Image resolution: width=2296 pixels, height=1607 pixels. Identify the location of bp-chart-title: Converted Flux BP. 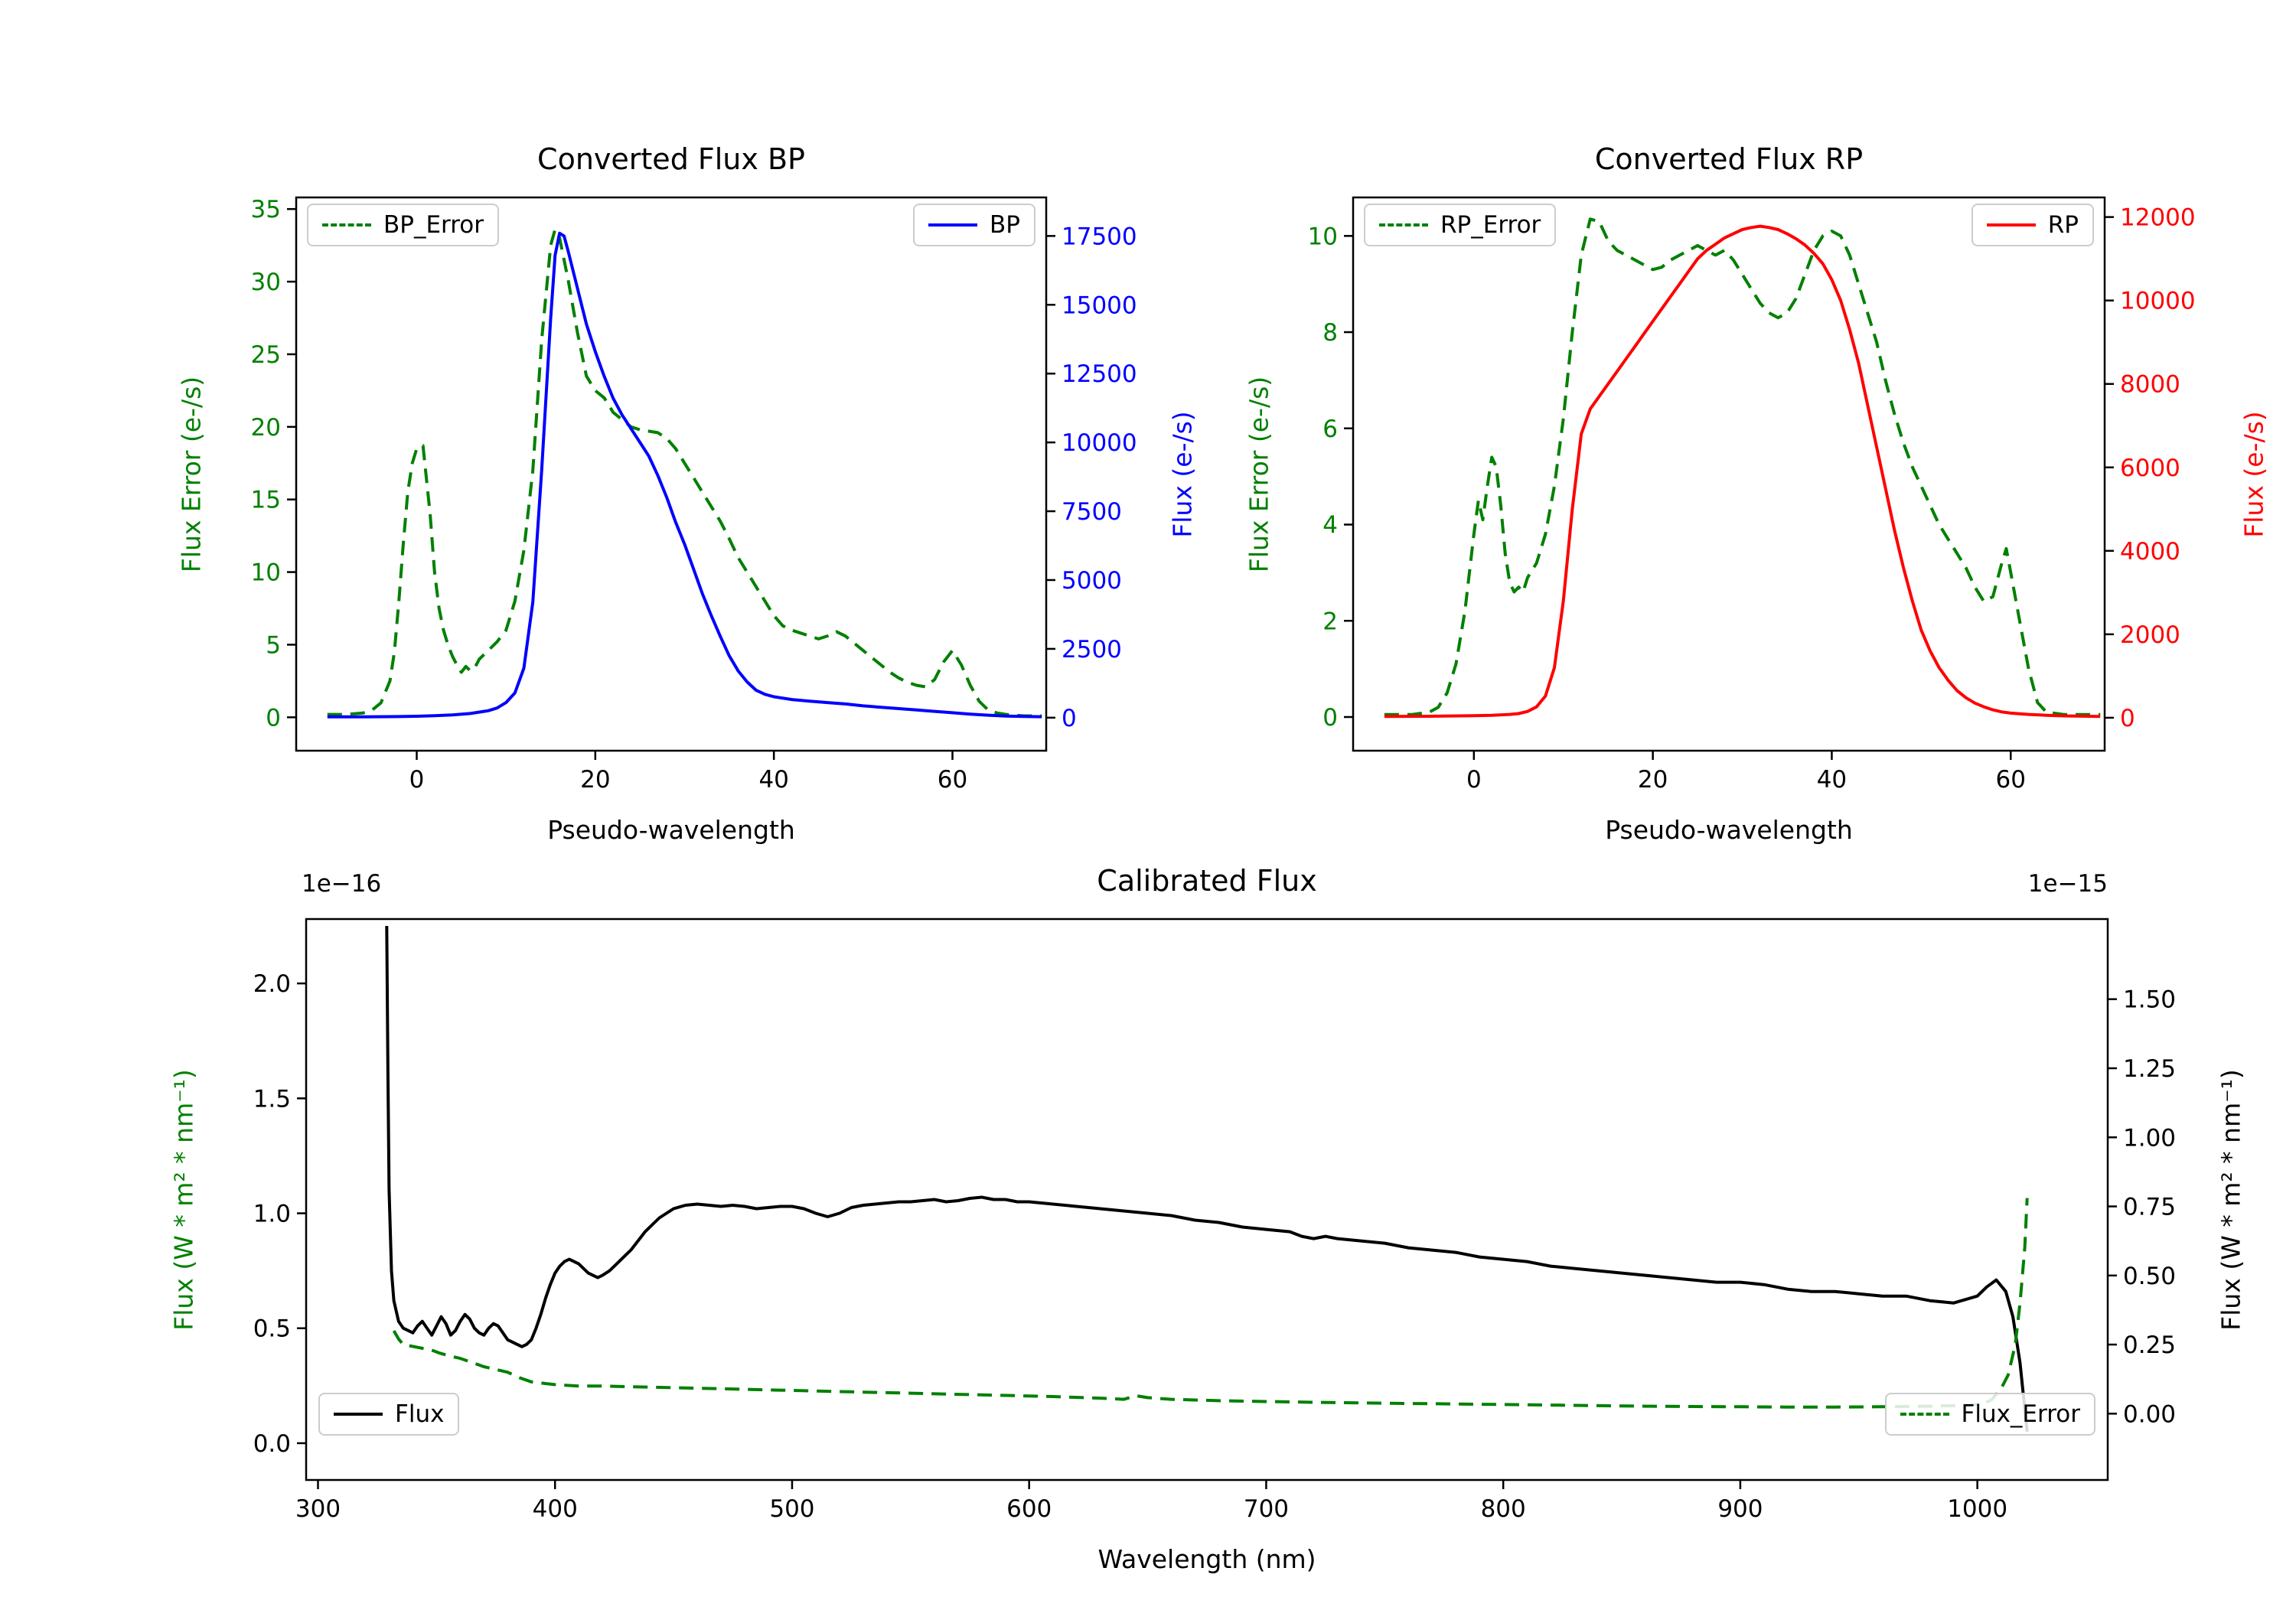
(671, 159).